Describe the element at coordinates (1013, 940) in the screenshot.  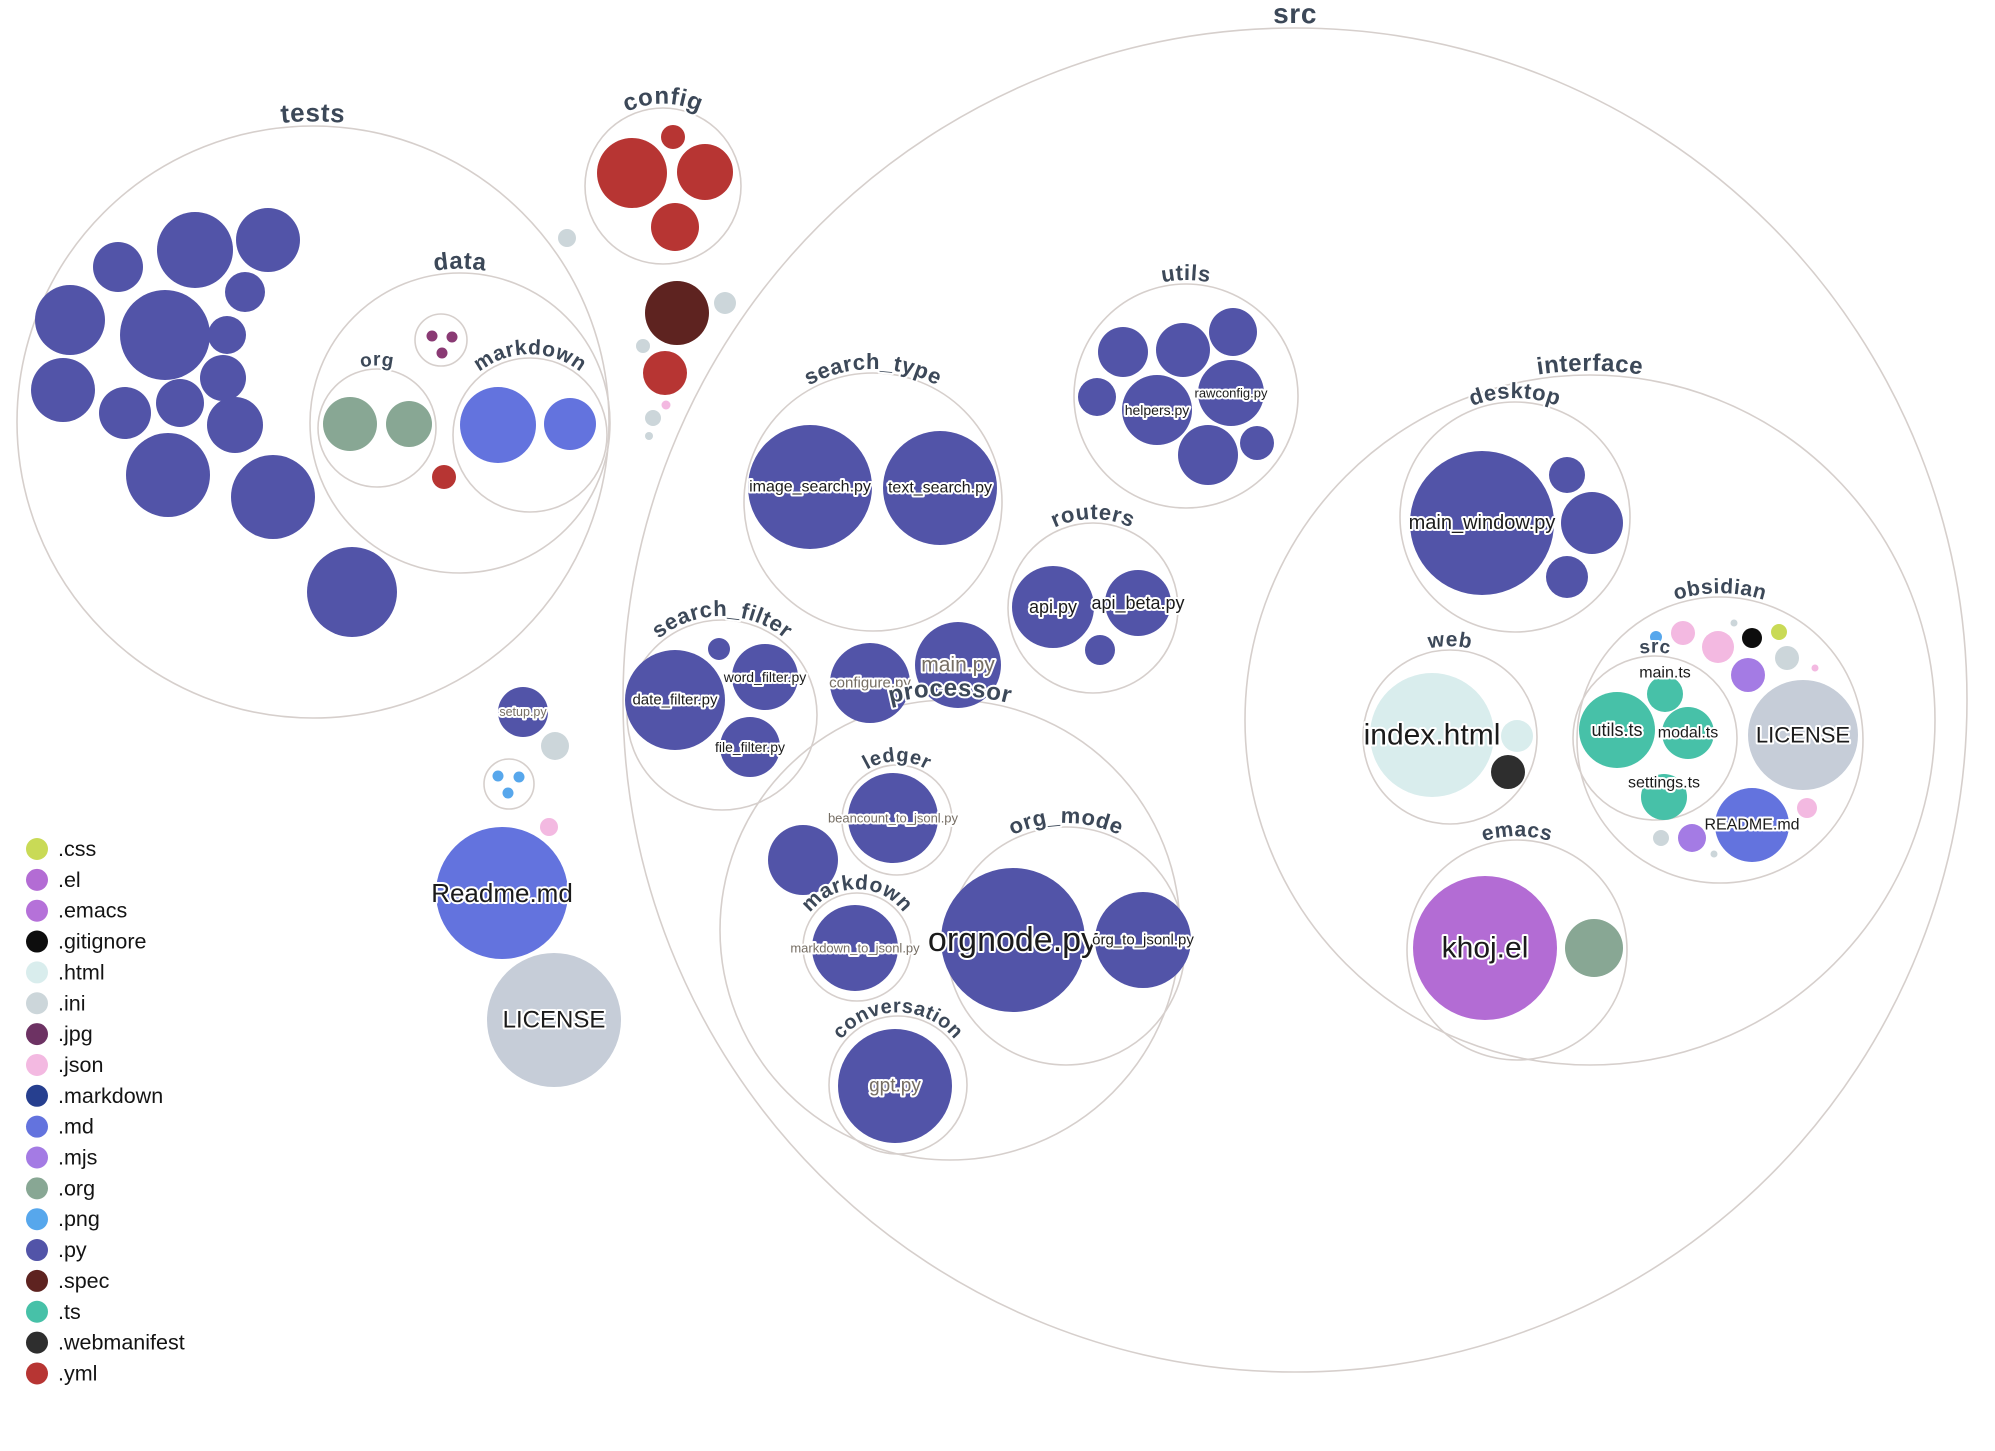
I see `file-orgnode-py` at that location.